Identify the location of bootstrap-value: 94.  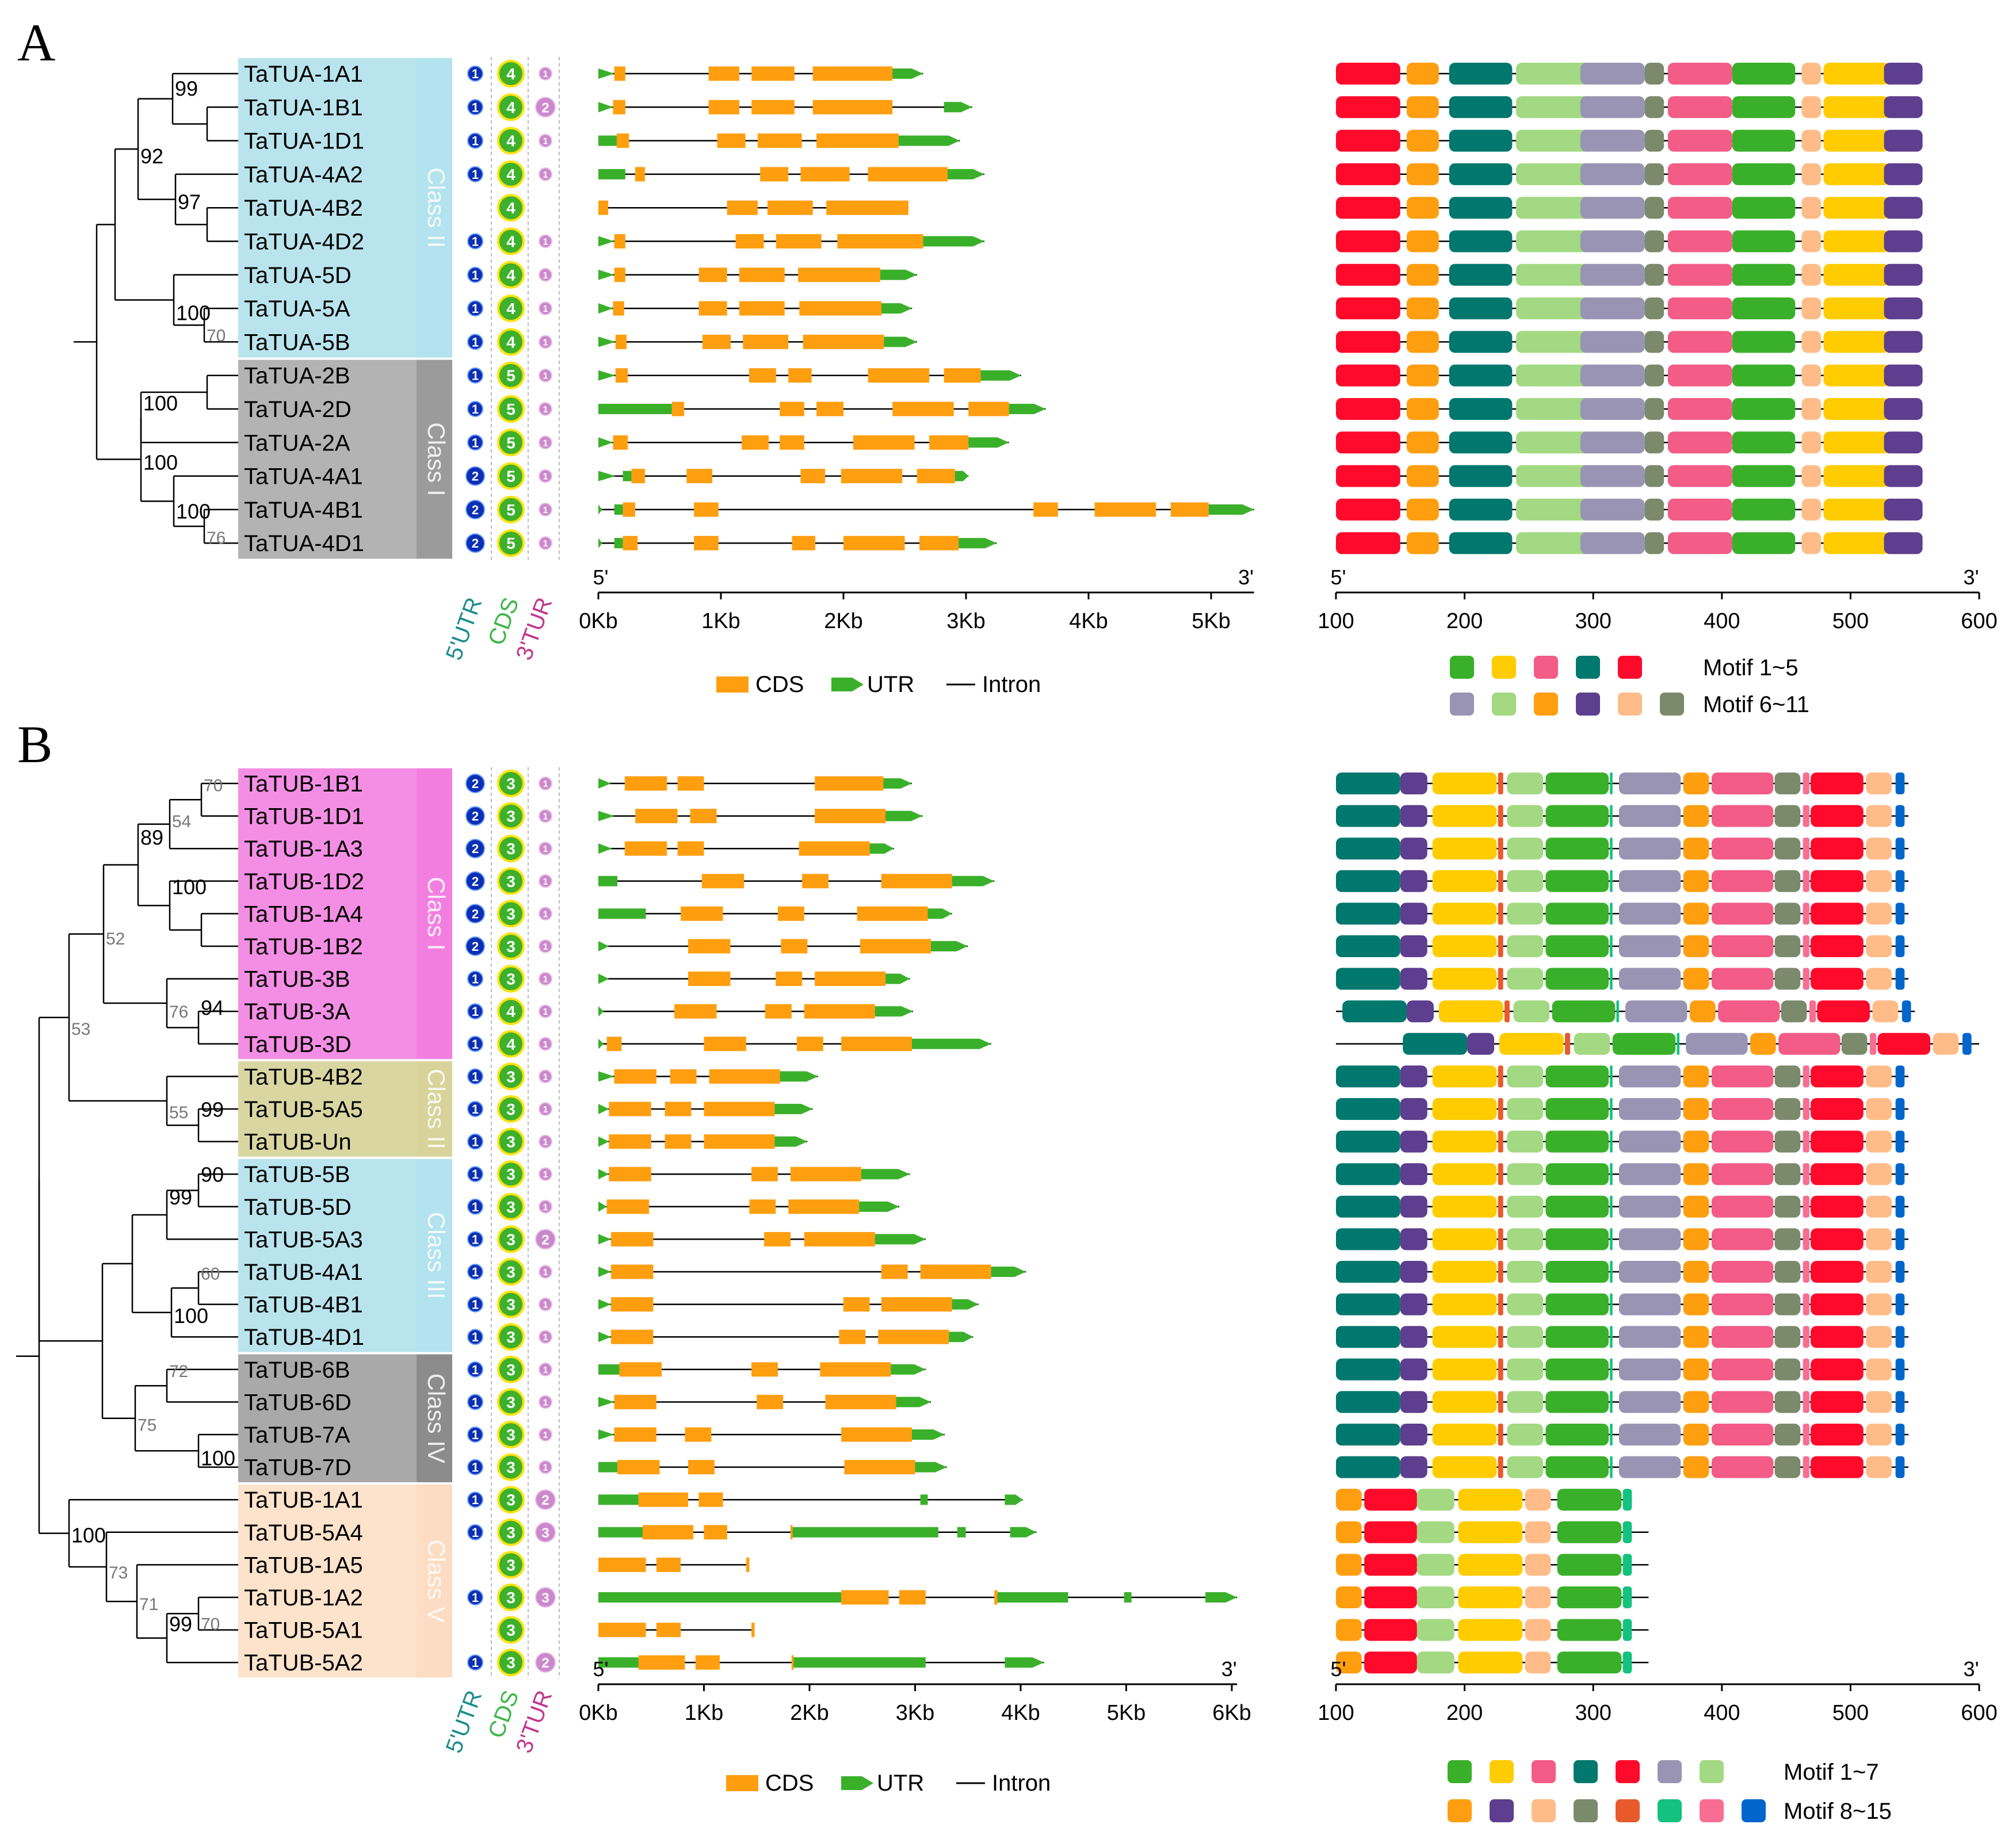
(212, 1008).